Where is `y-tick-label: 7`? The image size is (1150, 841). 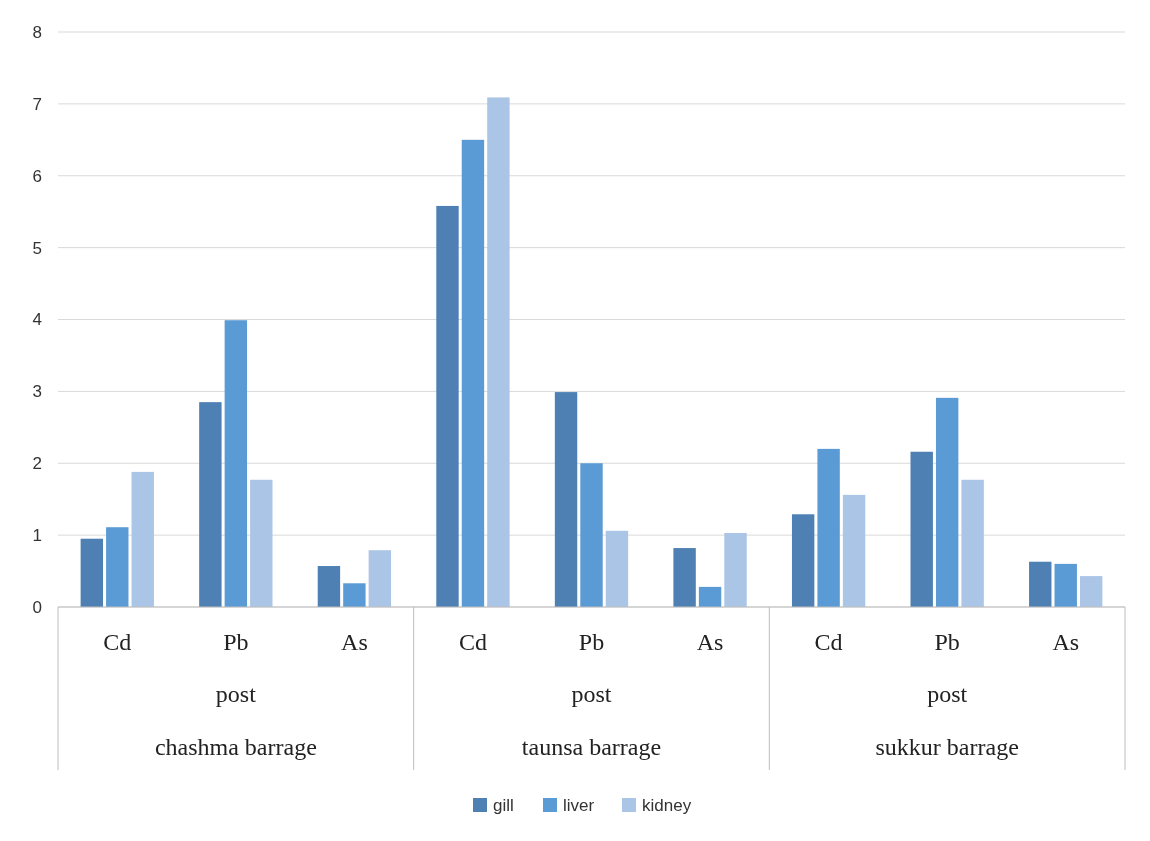 y-tick-label: 7 is located at coordinates (37, 104).